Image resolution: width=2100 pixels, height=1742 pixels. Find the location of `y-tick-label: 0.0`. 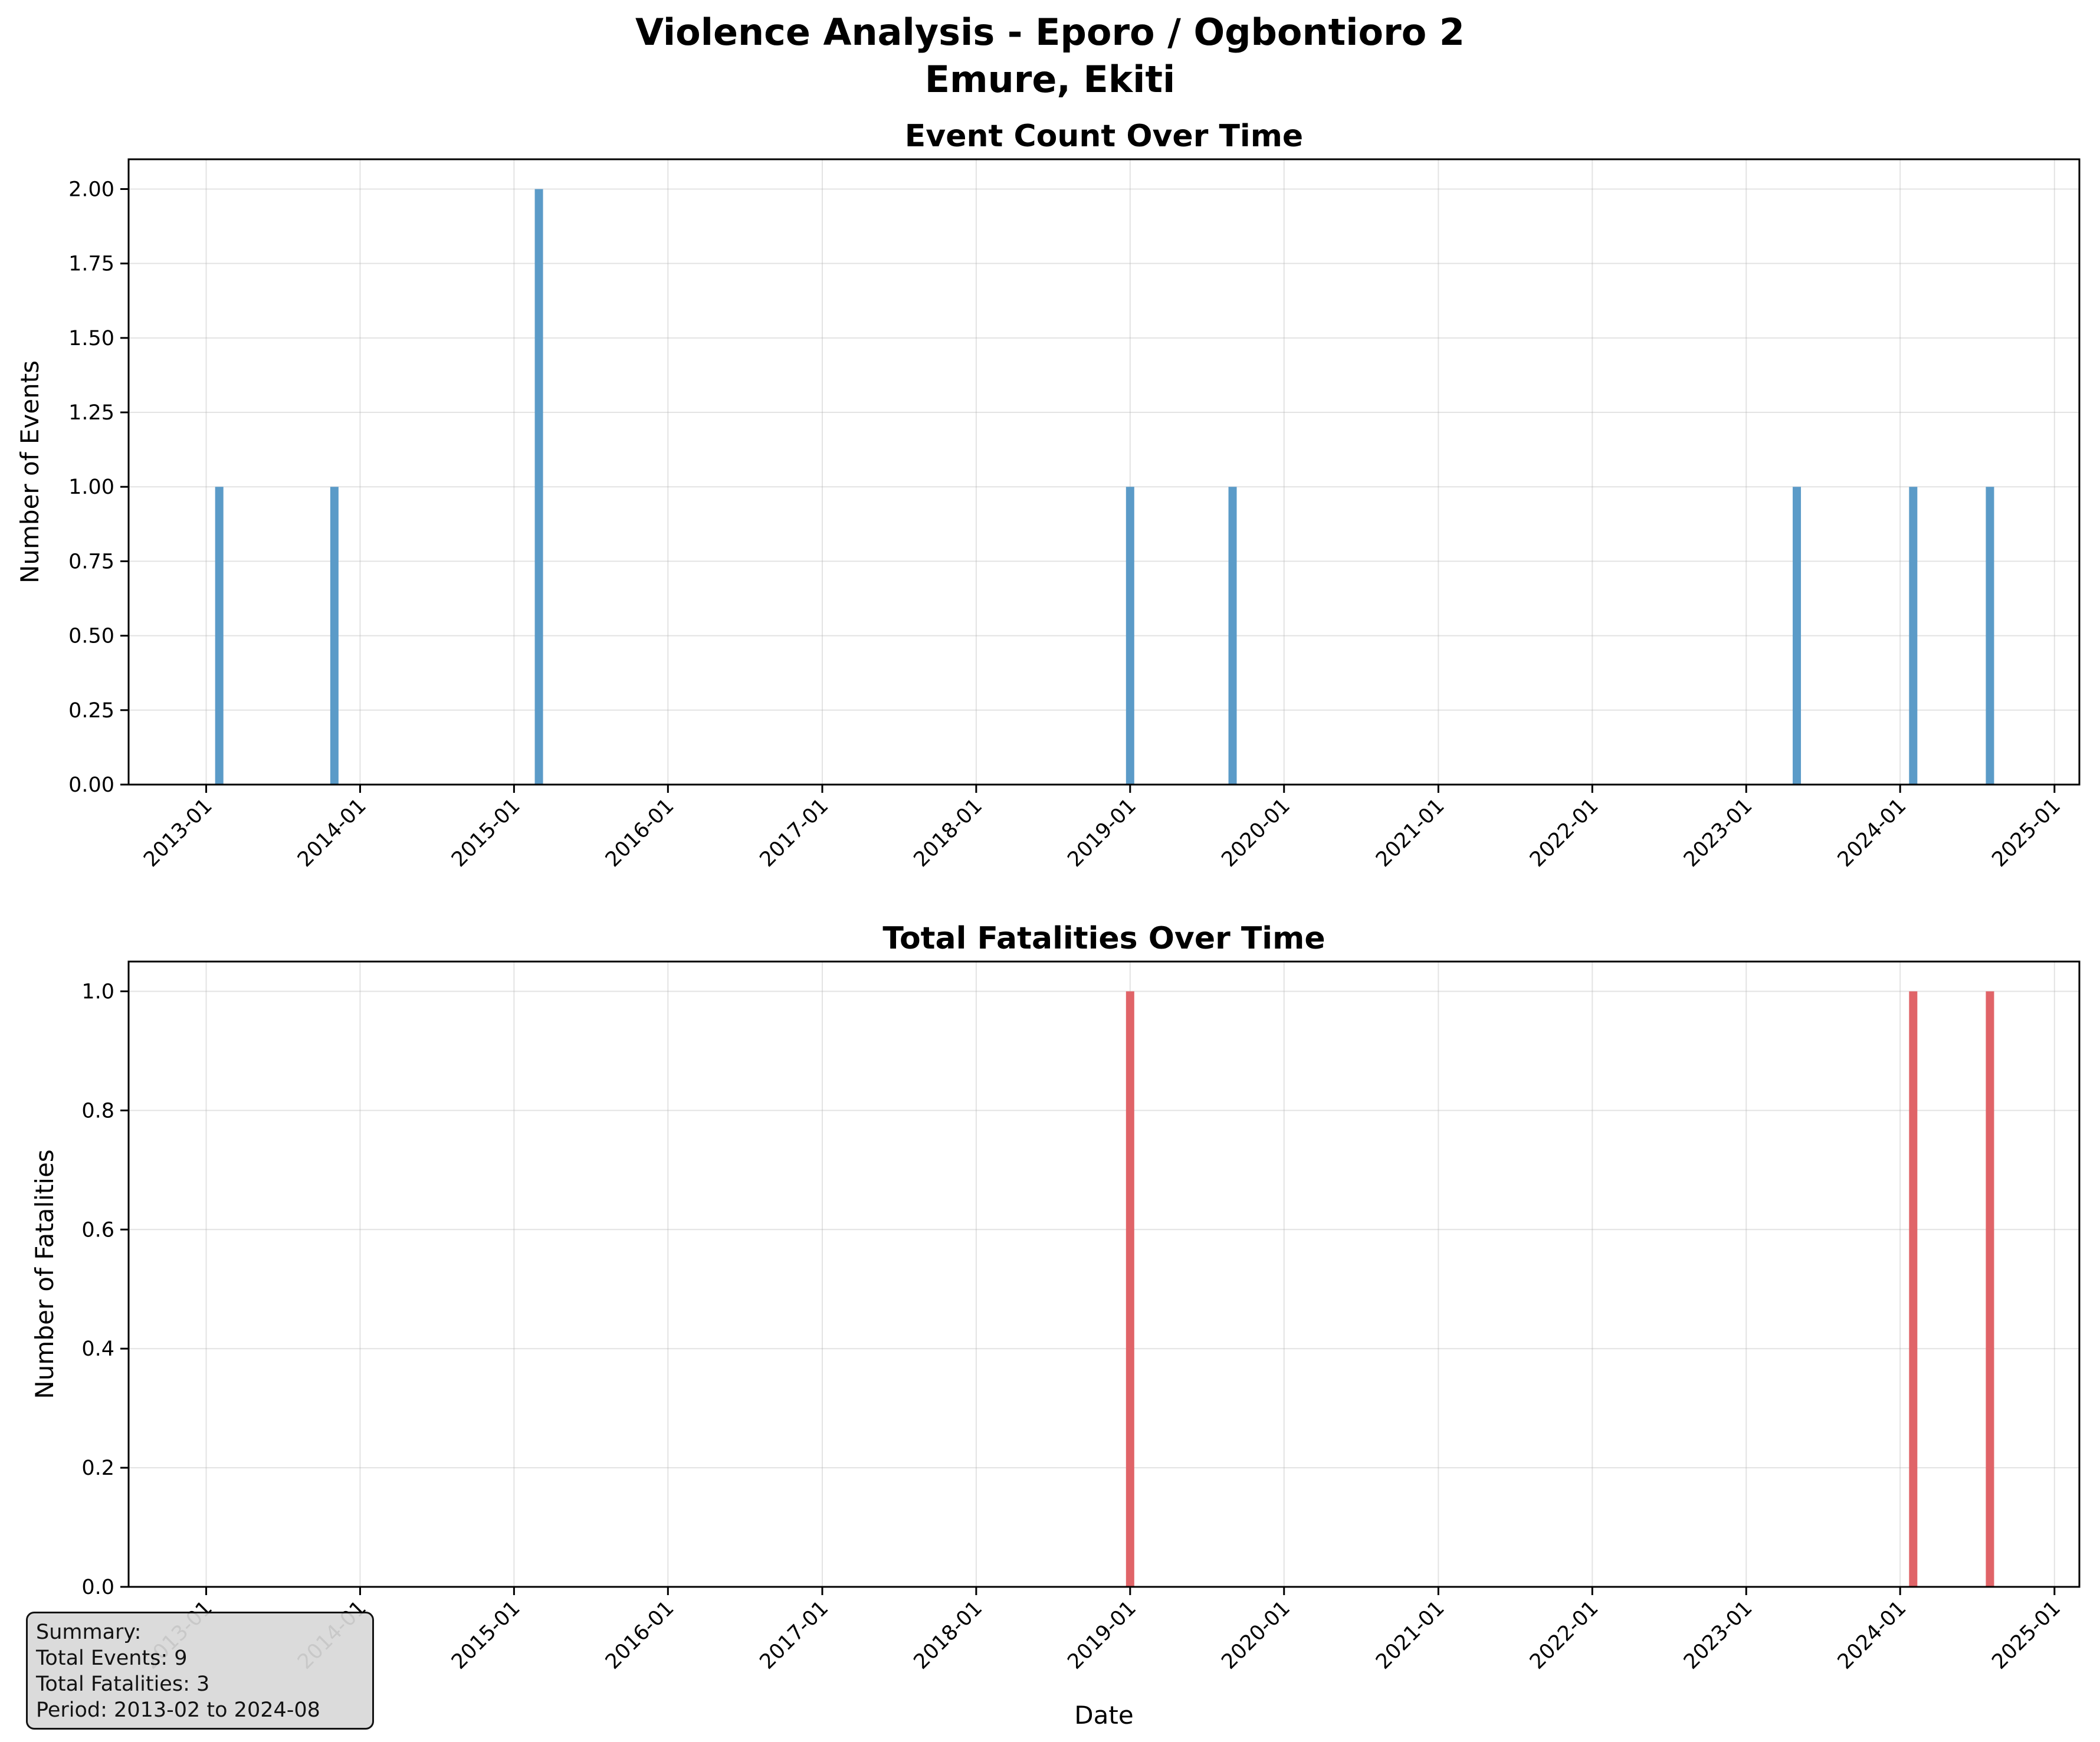

y-tick-label: 0.0 is located at coordinates (97, 1587).